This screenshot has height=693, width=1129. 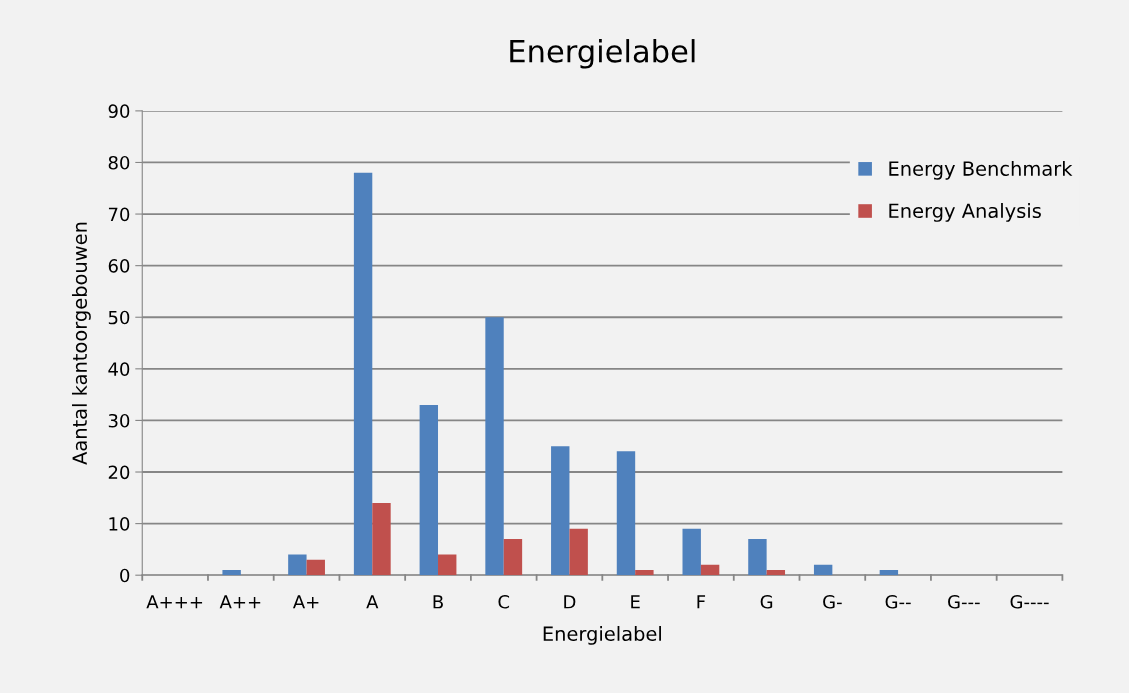 I want to click on x-tick-label: G---, so click(x=964, y=601).